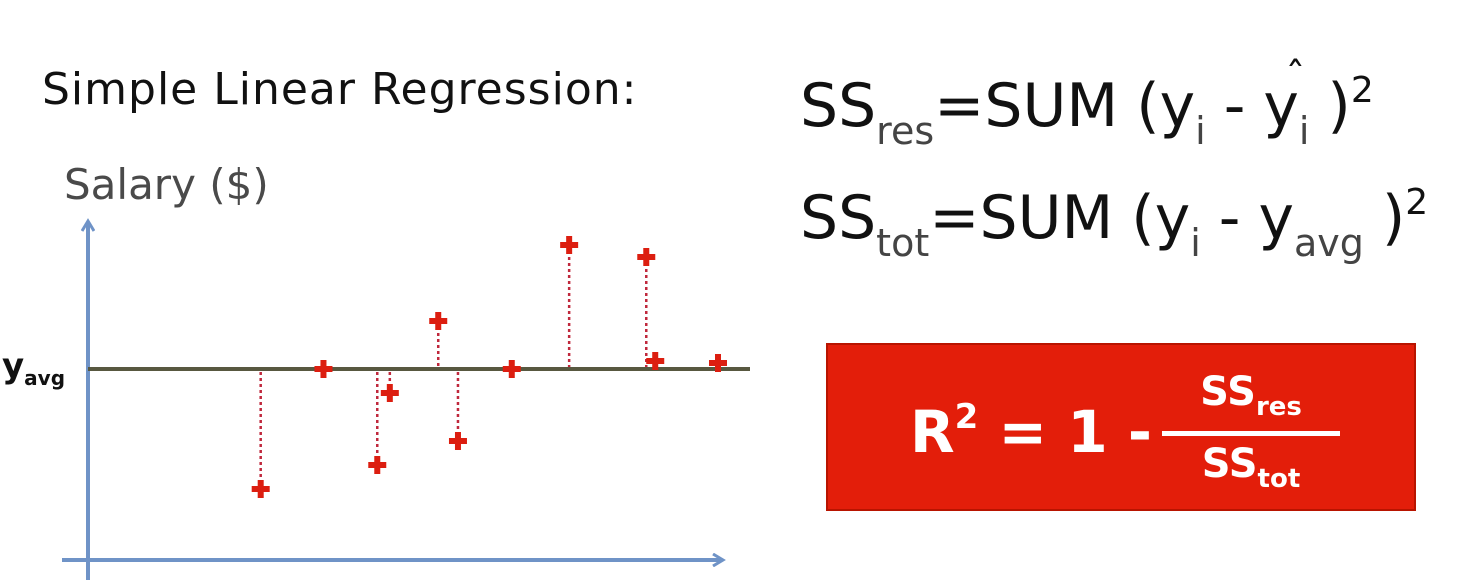  I want to click on ss-res-i2: i, so click(1304, 131).